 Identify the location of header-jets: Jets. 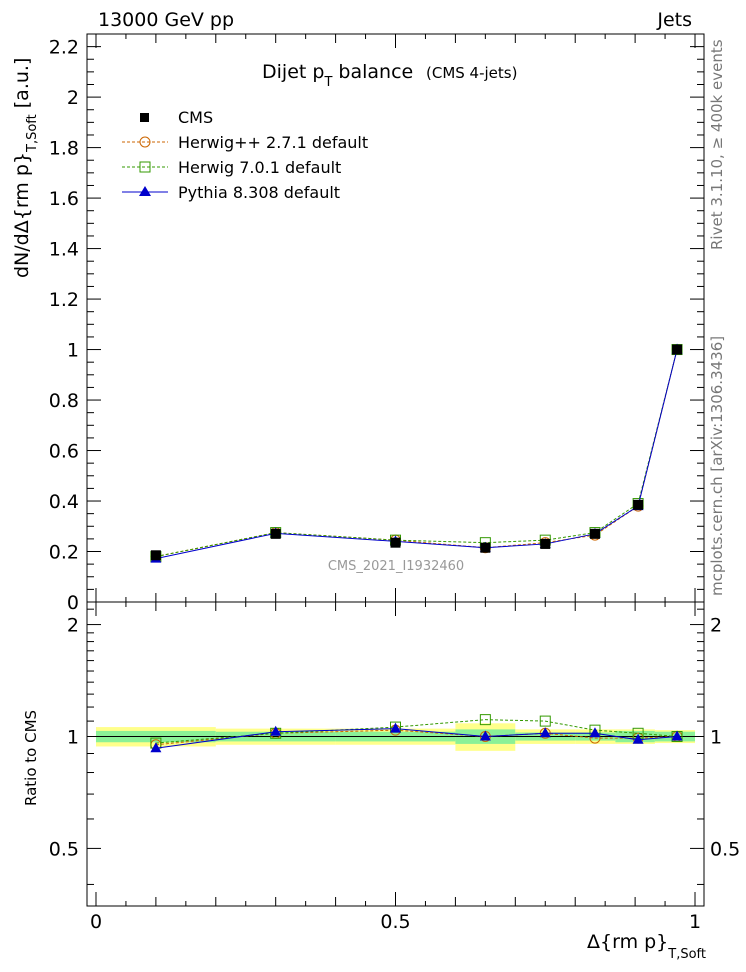
(674, 20).